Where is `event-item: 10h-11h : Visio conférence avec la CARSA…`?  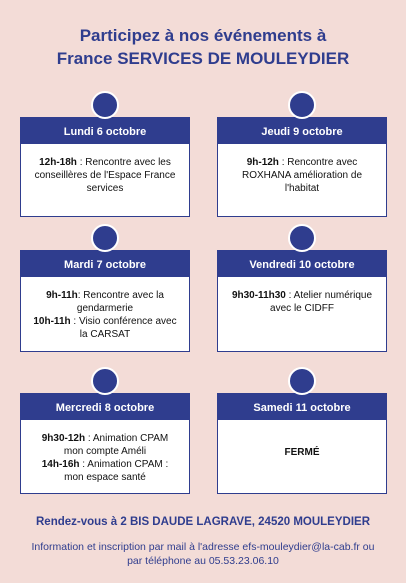
event-item: 10h-11h : Visio conférence avec la CARSA… is located at coordinates (105, 328).